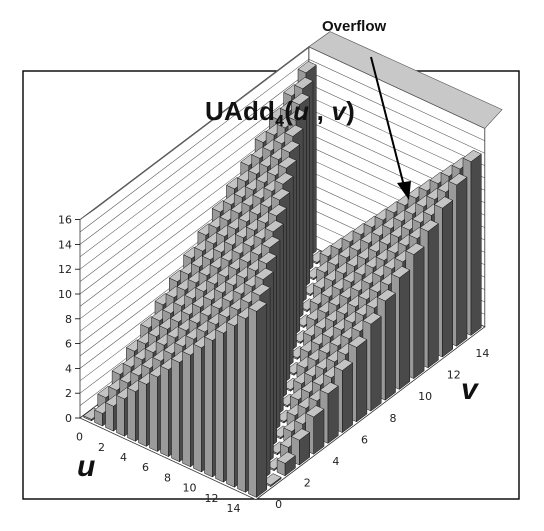  Describe the element at coordinates (278, 504) in the screenshot. I see `y-tick-label: 0` at that location.